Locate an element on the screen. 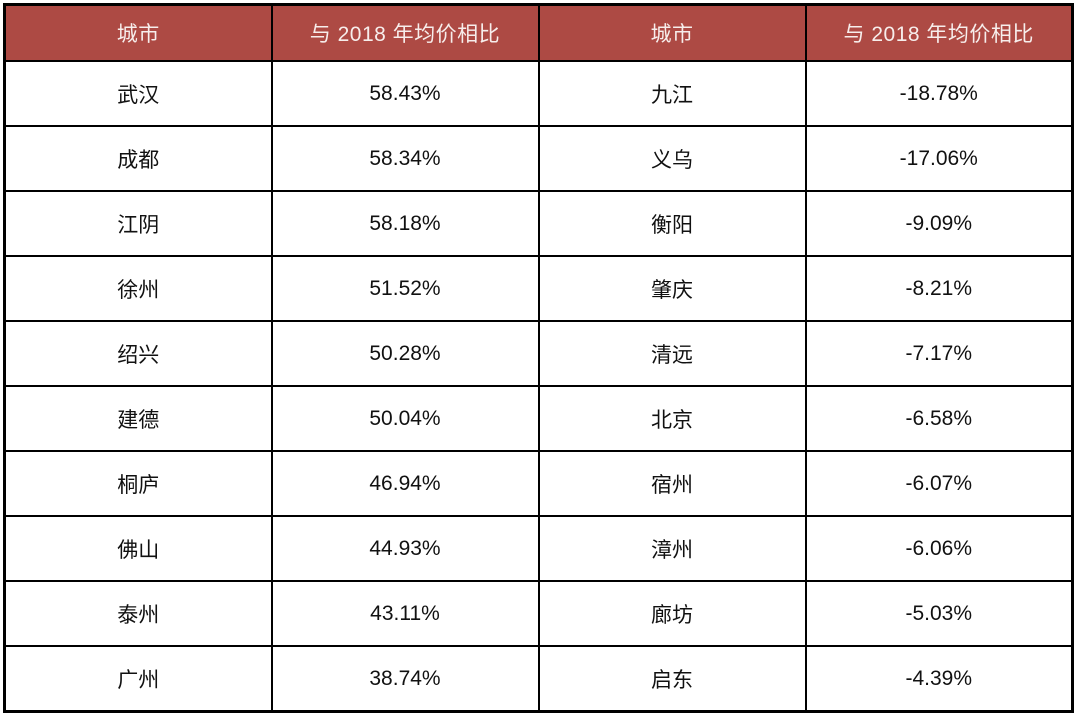  table-row: 泰州 43.11% 廊坊 -5.03% is located at coordinates (538, 613).